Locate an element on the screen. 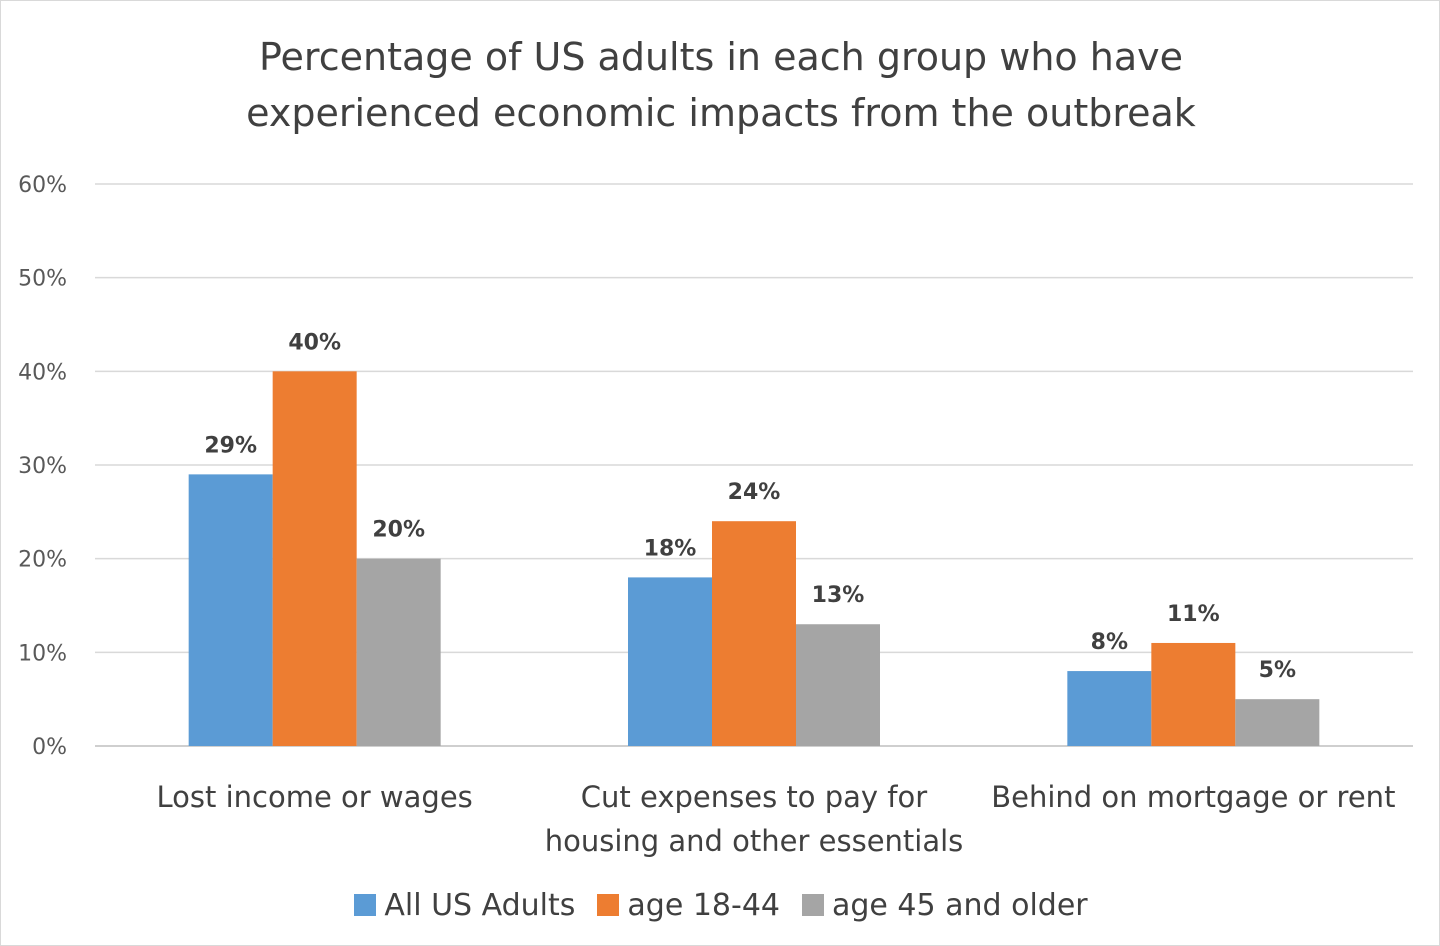 Image resolution: width=1440 pixels, height=946 pixels. y-tick-label: 60% is located at coordinates (42, 185).